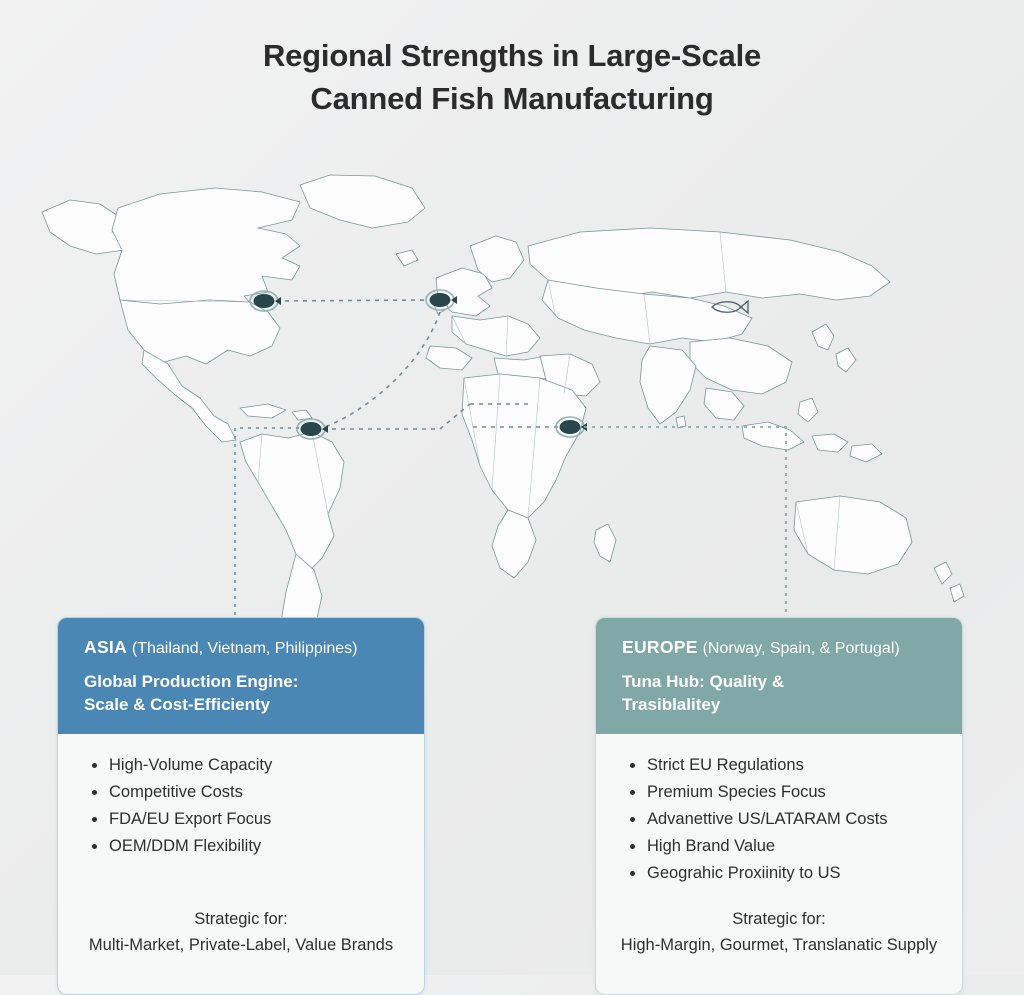 Image resolution: width=1024 pixels, height=995 pixels. What do you see at coordinates (781, 693) in the screenshot?
I see `card-tagline-europe: Tuna Hub: Quality & Trasiblalitey` at bounding box center [781, 693].